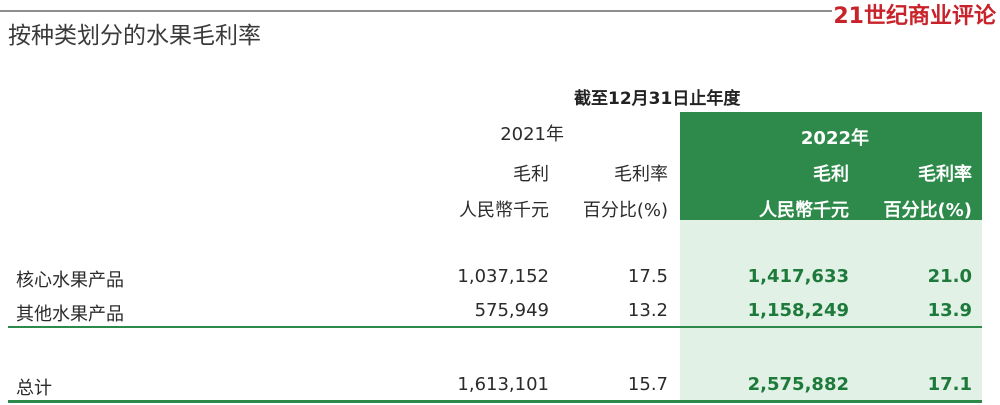 The width and height of the screenshot is (1000, 405). I want to click on page-title: 按种类划分的水果毛利率, so click(134, 36).